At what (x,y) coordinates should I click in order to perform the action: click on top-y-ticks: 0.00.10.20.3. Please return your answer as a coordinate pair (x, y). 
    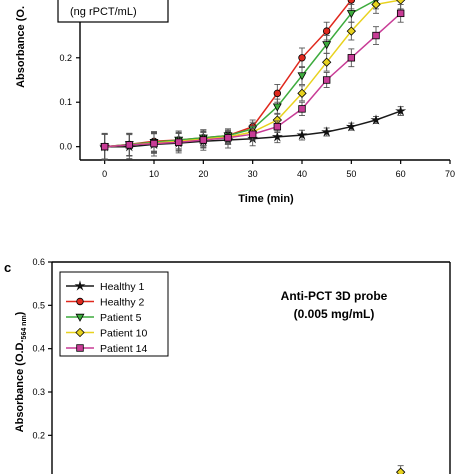
    Looking at the image, I should click on (69, 80).